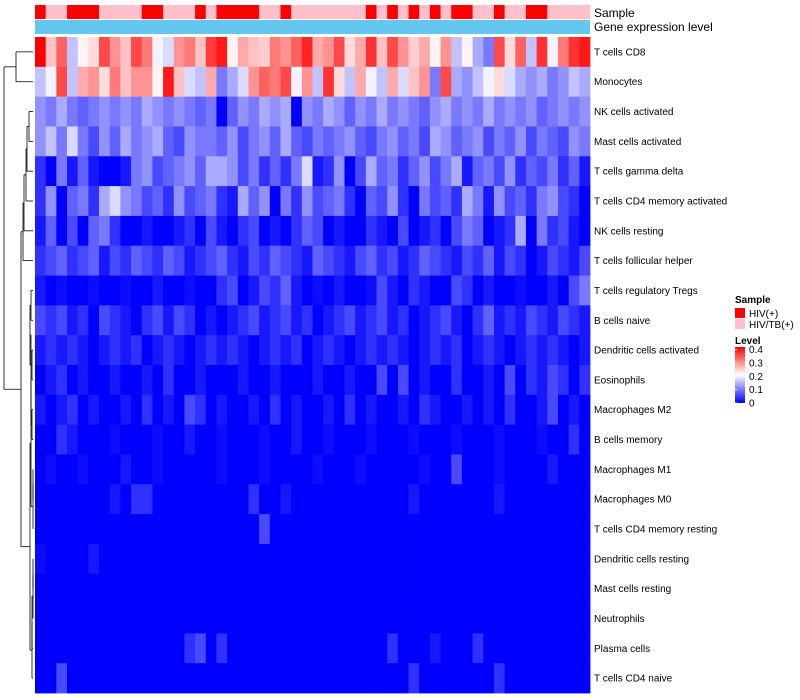 The image size is (800, 700). I want to click on gene-expression-annotation-bar, so click(312, 27).